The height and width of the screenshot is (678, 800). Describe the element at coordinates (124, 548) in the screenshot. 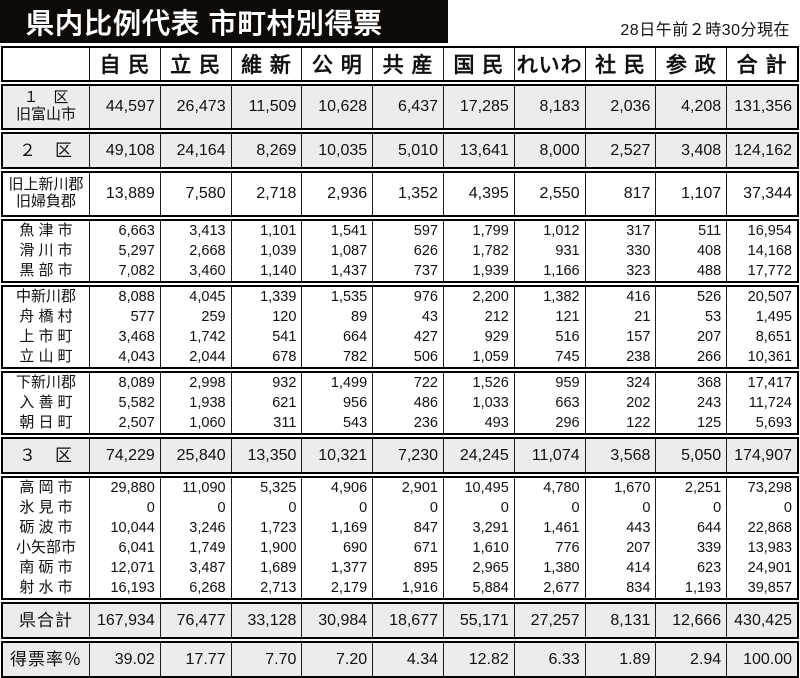

I see `vote-value: 6,041` at that location.